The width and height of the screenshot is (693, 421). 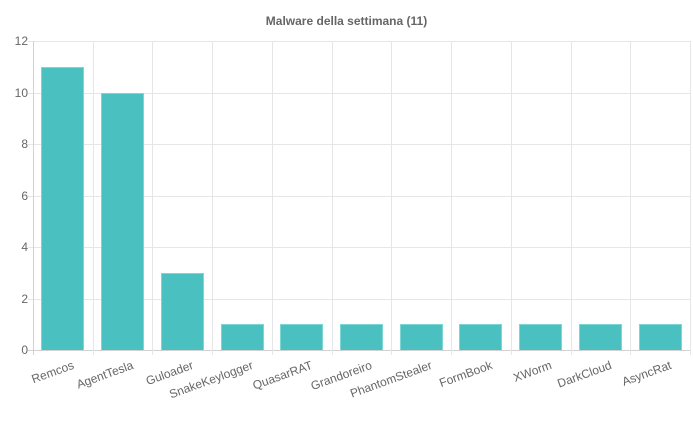 What do you see at coordinates (541, 337) in the screenshot?
I see `bar-xworm` at bounding box center [541, 337].